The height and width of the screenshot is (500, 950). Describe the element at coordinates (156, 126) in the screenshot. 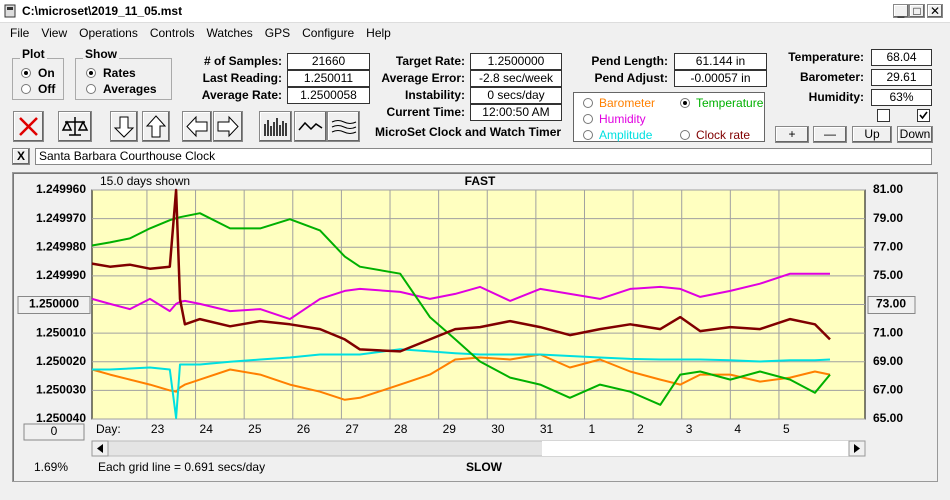

I see `up-button` at that location.